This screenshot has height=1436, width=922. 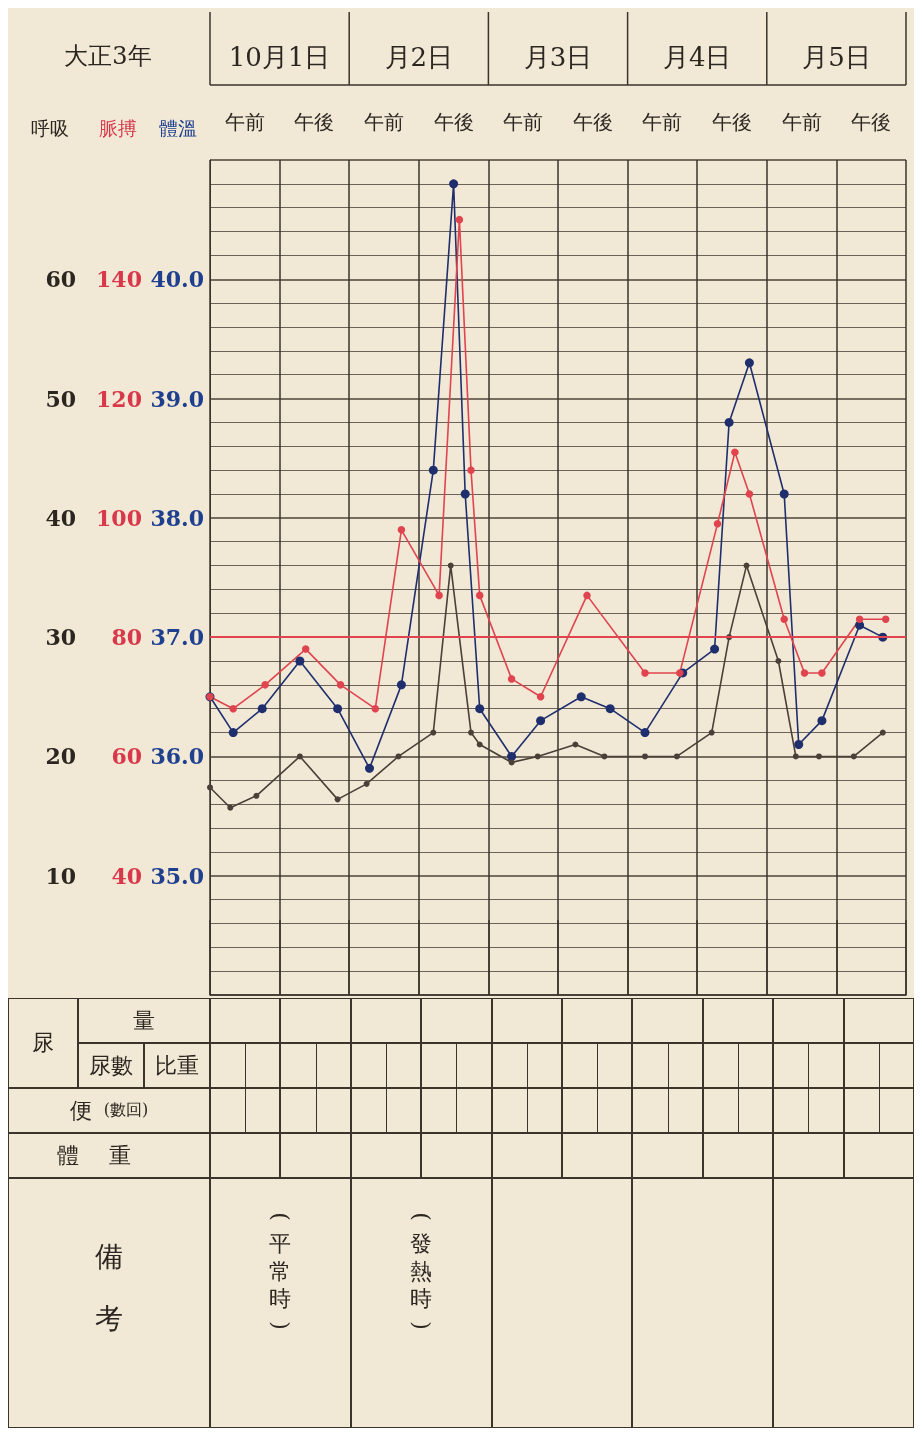 I want to click on text: 便, so click(x=80, y=1110).